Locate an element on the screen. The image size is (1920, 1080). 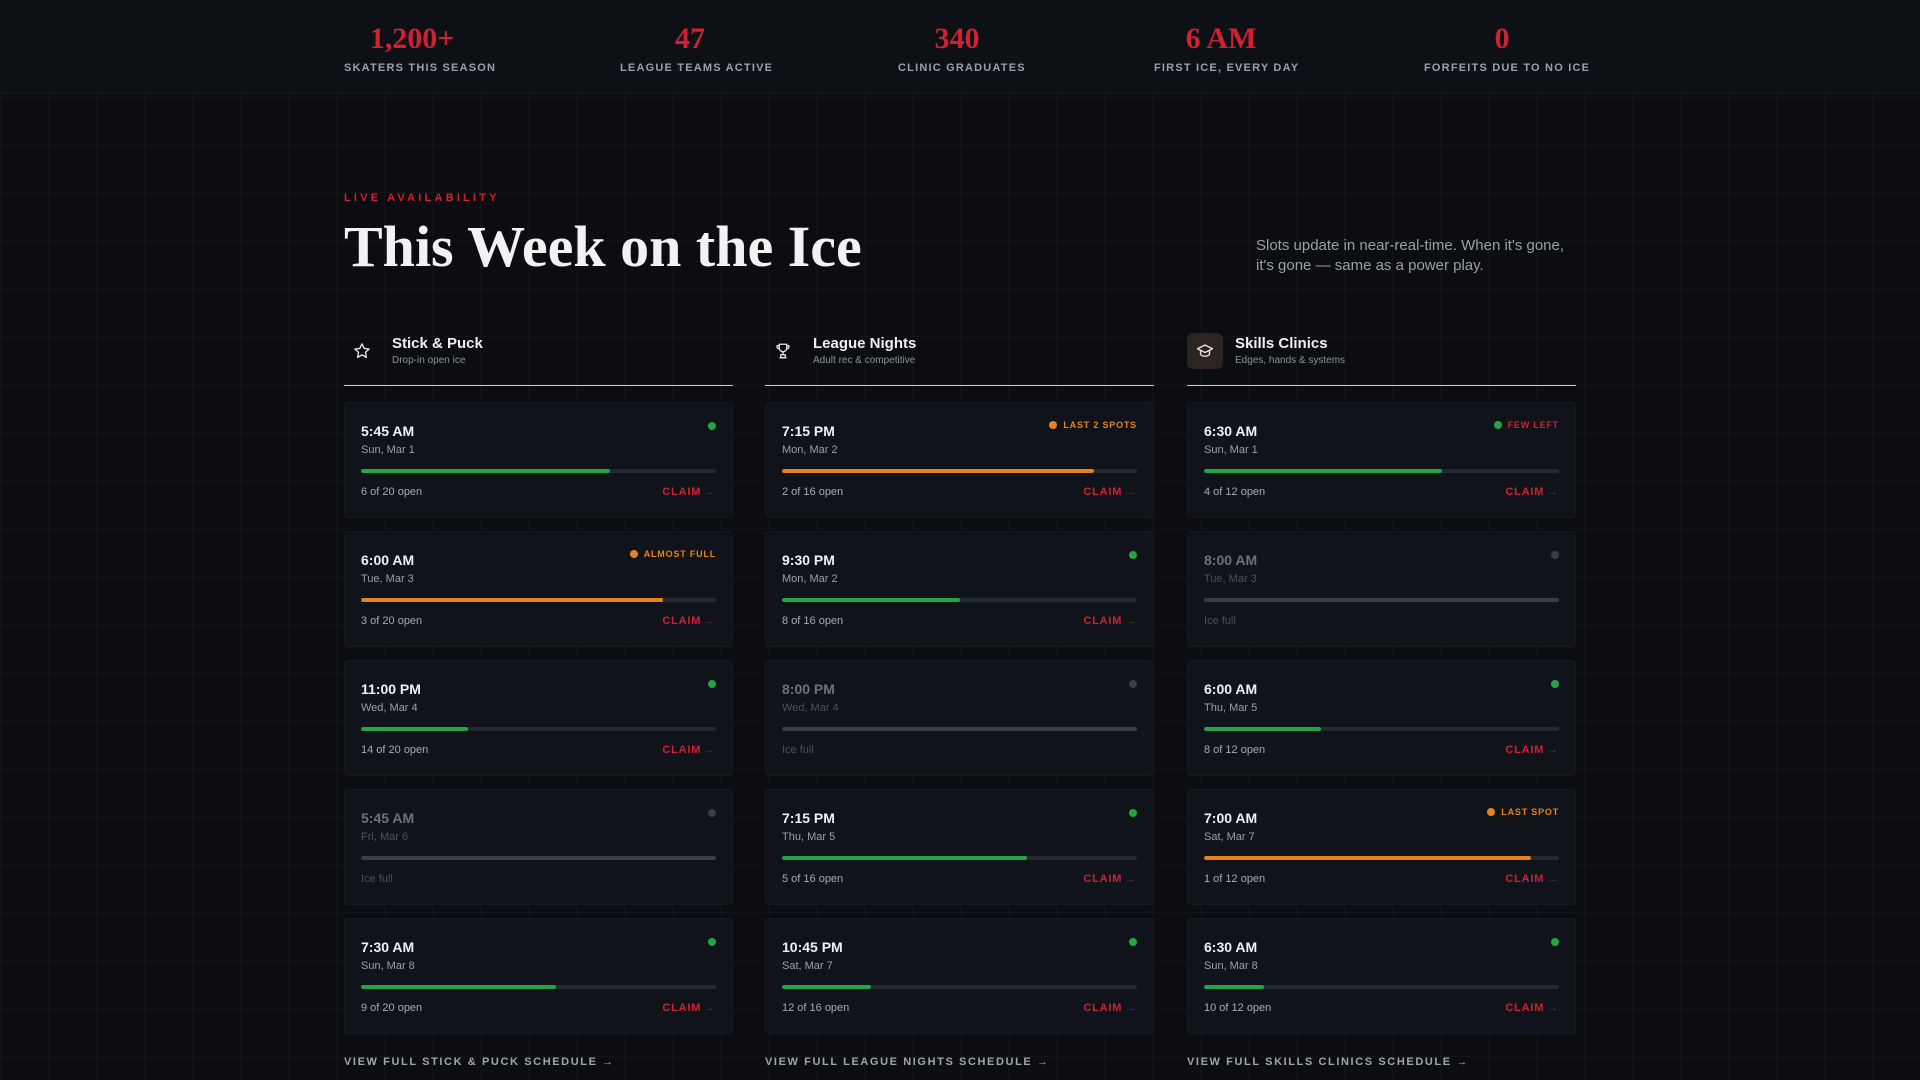
stat-value: 0 is located at coordinates (1502, 38).